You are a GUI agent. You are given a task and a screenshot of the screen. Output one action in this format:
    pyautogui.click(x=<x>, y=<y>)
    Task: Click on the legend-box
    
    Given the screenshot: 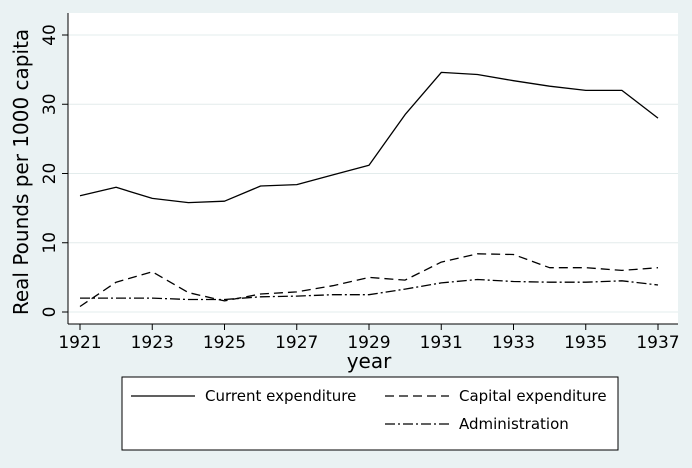 What is the action you would take?
    pyautogui.click(x=370, y=413)
    